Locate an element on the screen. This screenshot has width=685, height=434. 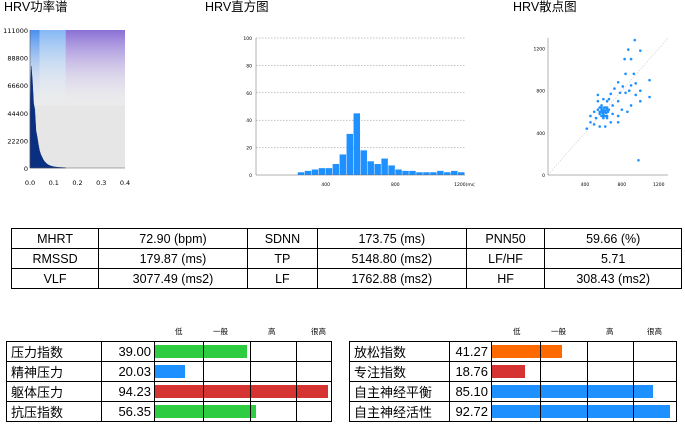
y-tick-label: 111000 is located at coordinates (15, 31).